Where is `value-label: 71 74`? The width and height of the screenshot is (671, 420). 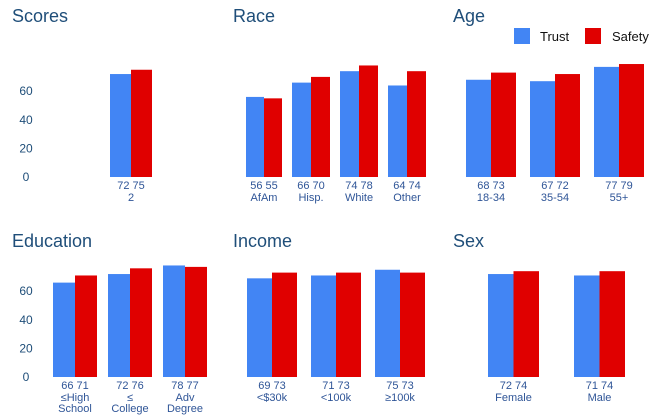
value-label: 71 74 is located at coordinates (600, 386).